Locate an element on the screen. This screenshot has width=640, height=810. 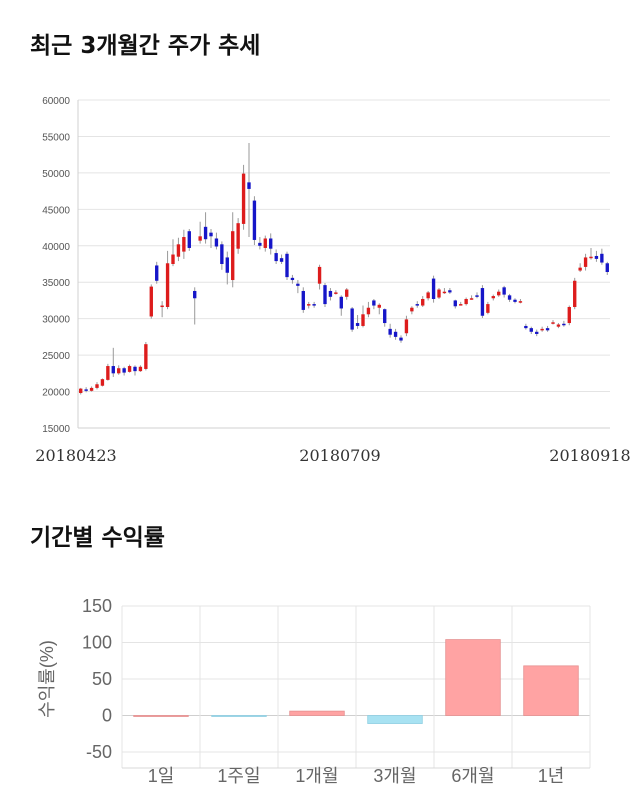
y-tick-label: 40000 is located at coordinates (56, 247).